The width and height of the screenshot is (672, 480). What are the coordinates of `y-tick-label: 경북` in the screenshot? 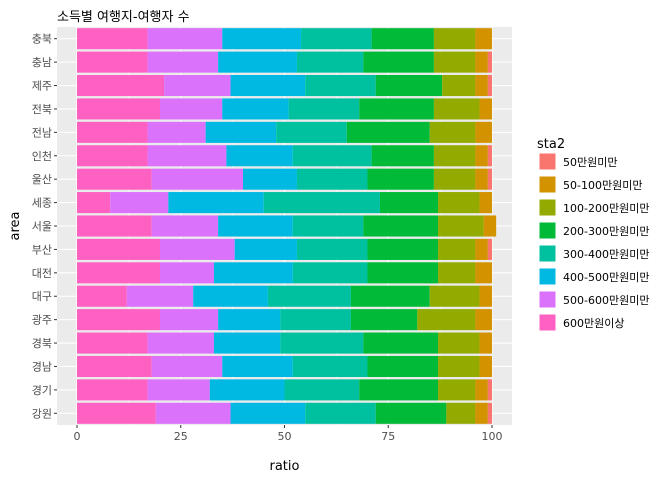 It's located at (42, 343).